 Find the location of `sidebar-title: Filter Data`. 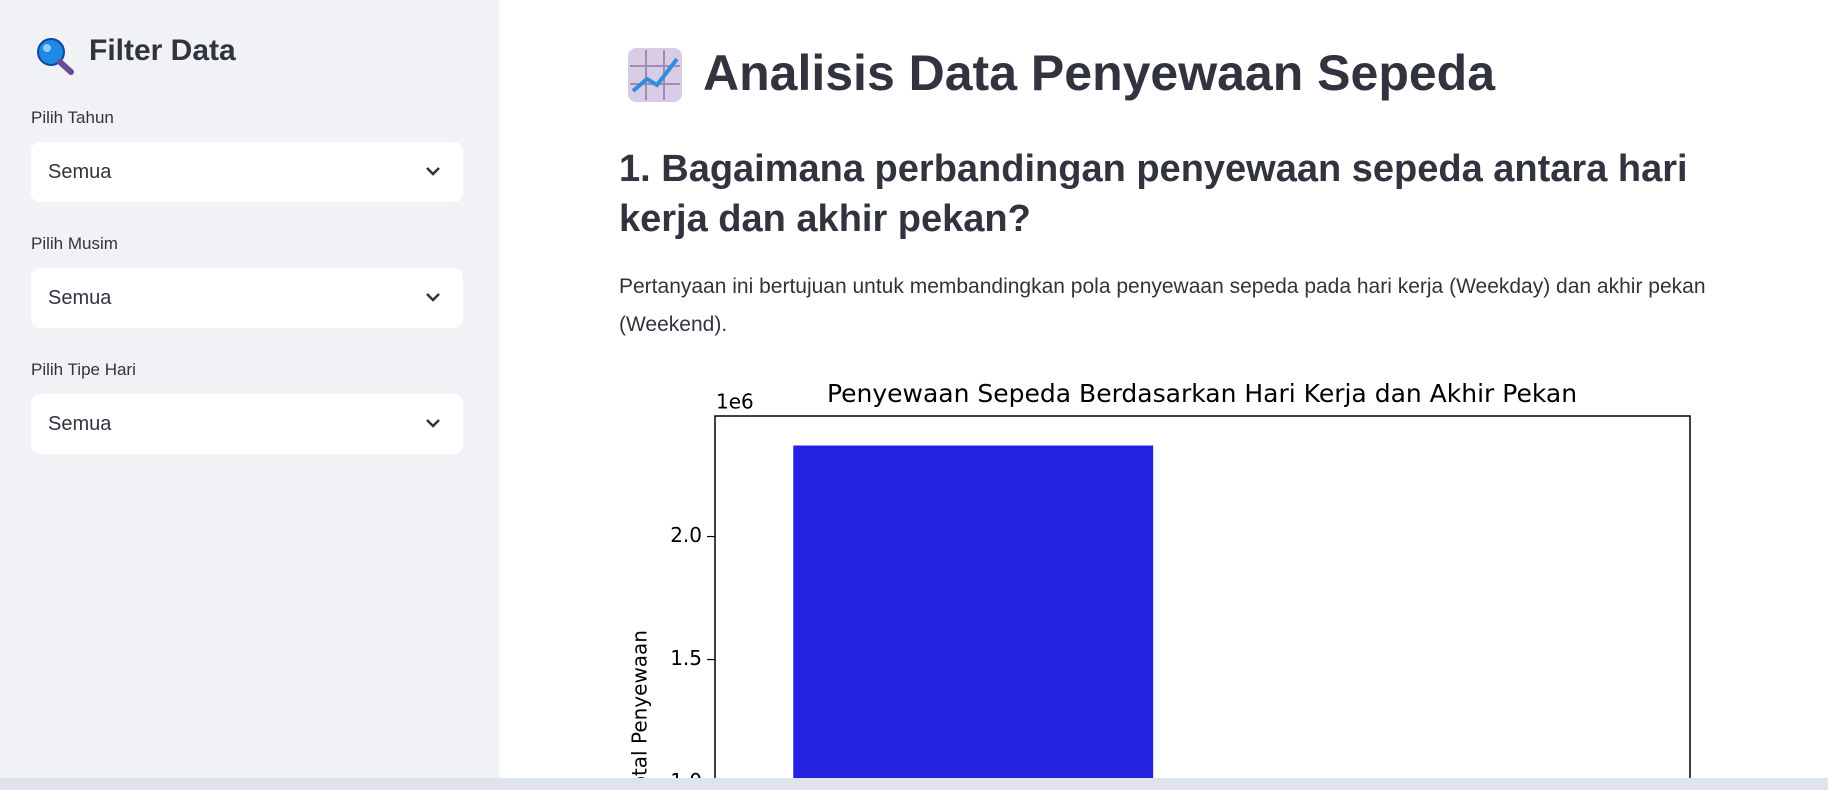

sidebar-title: Filter Data is located at coordinates (162, 50).